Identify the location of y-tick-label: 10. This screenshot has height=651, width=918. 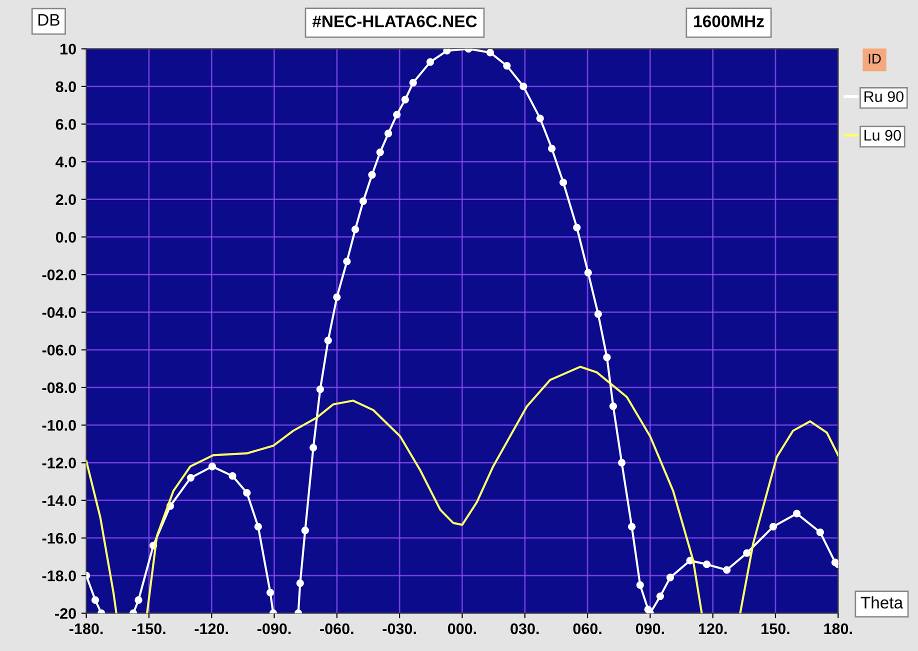
(68, 49).